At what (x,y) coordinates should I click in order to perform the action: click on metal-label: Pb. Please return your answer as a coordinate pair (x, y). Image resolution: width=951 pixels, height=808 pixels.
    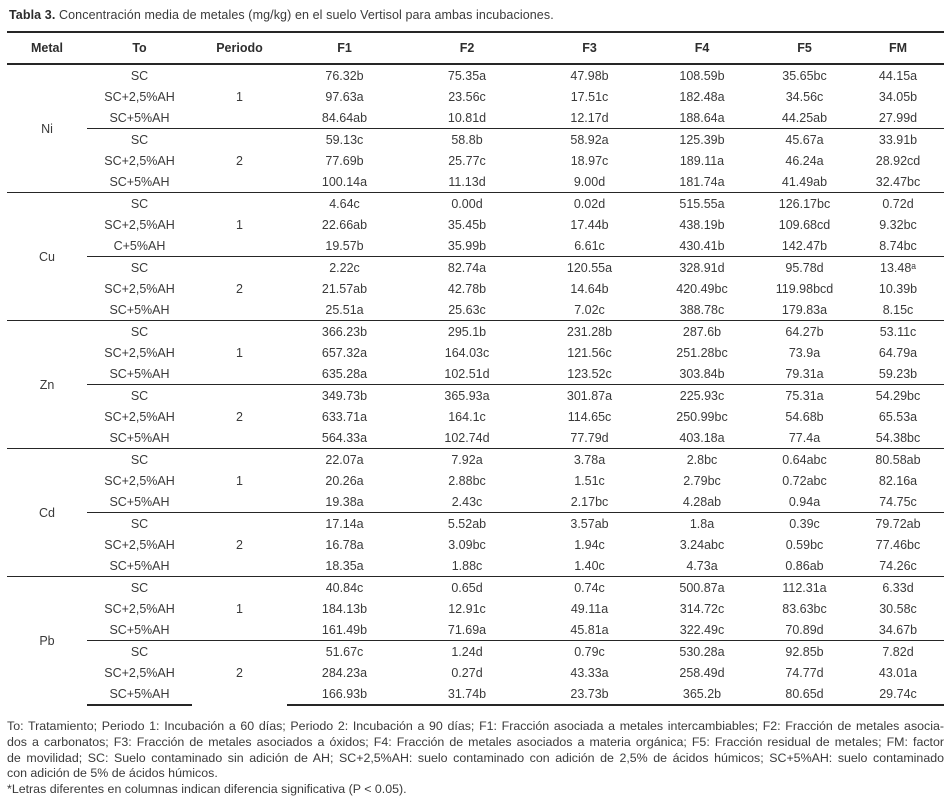
    Looking at the image, I should click on (47, 640).